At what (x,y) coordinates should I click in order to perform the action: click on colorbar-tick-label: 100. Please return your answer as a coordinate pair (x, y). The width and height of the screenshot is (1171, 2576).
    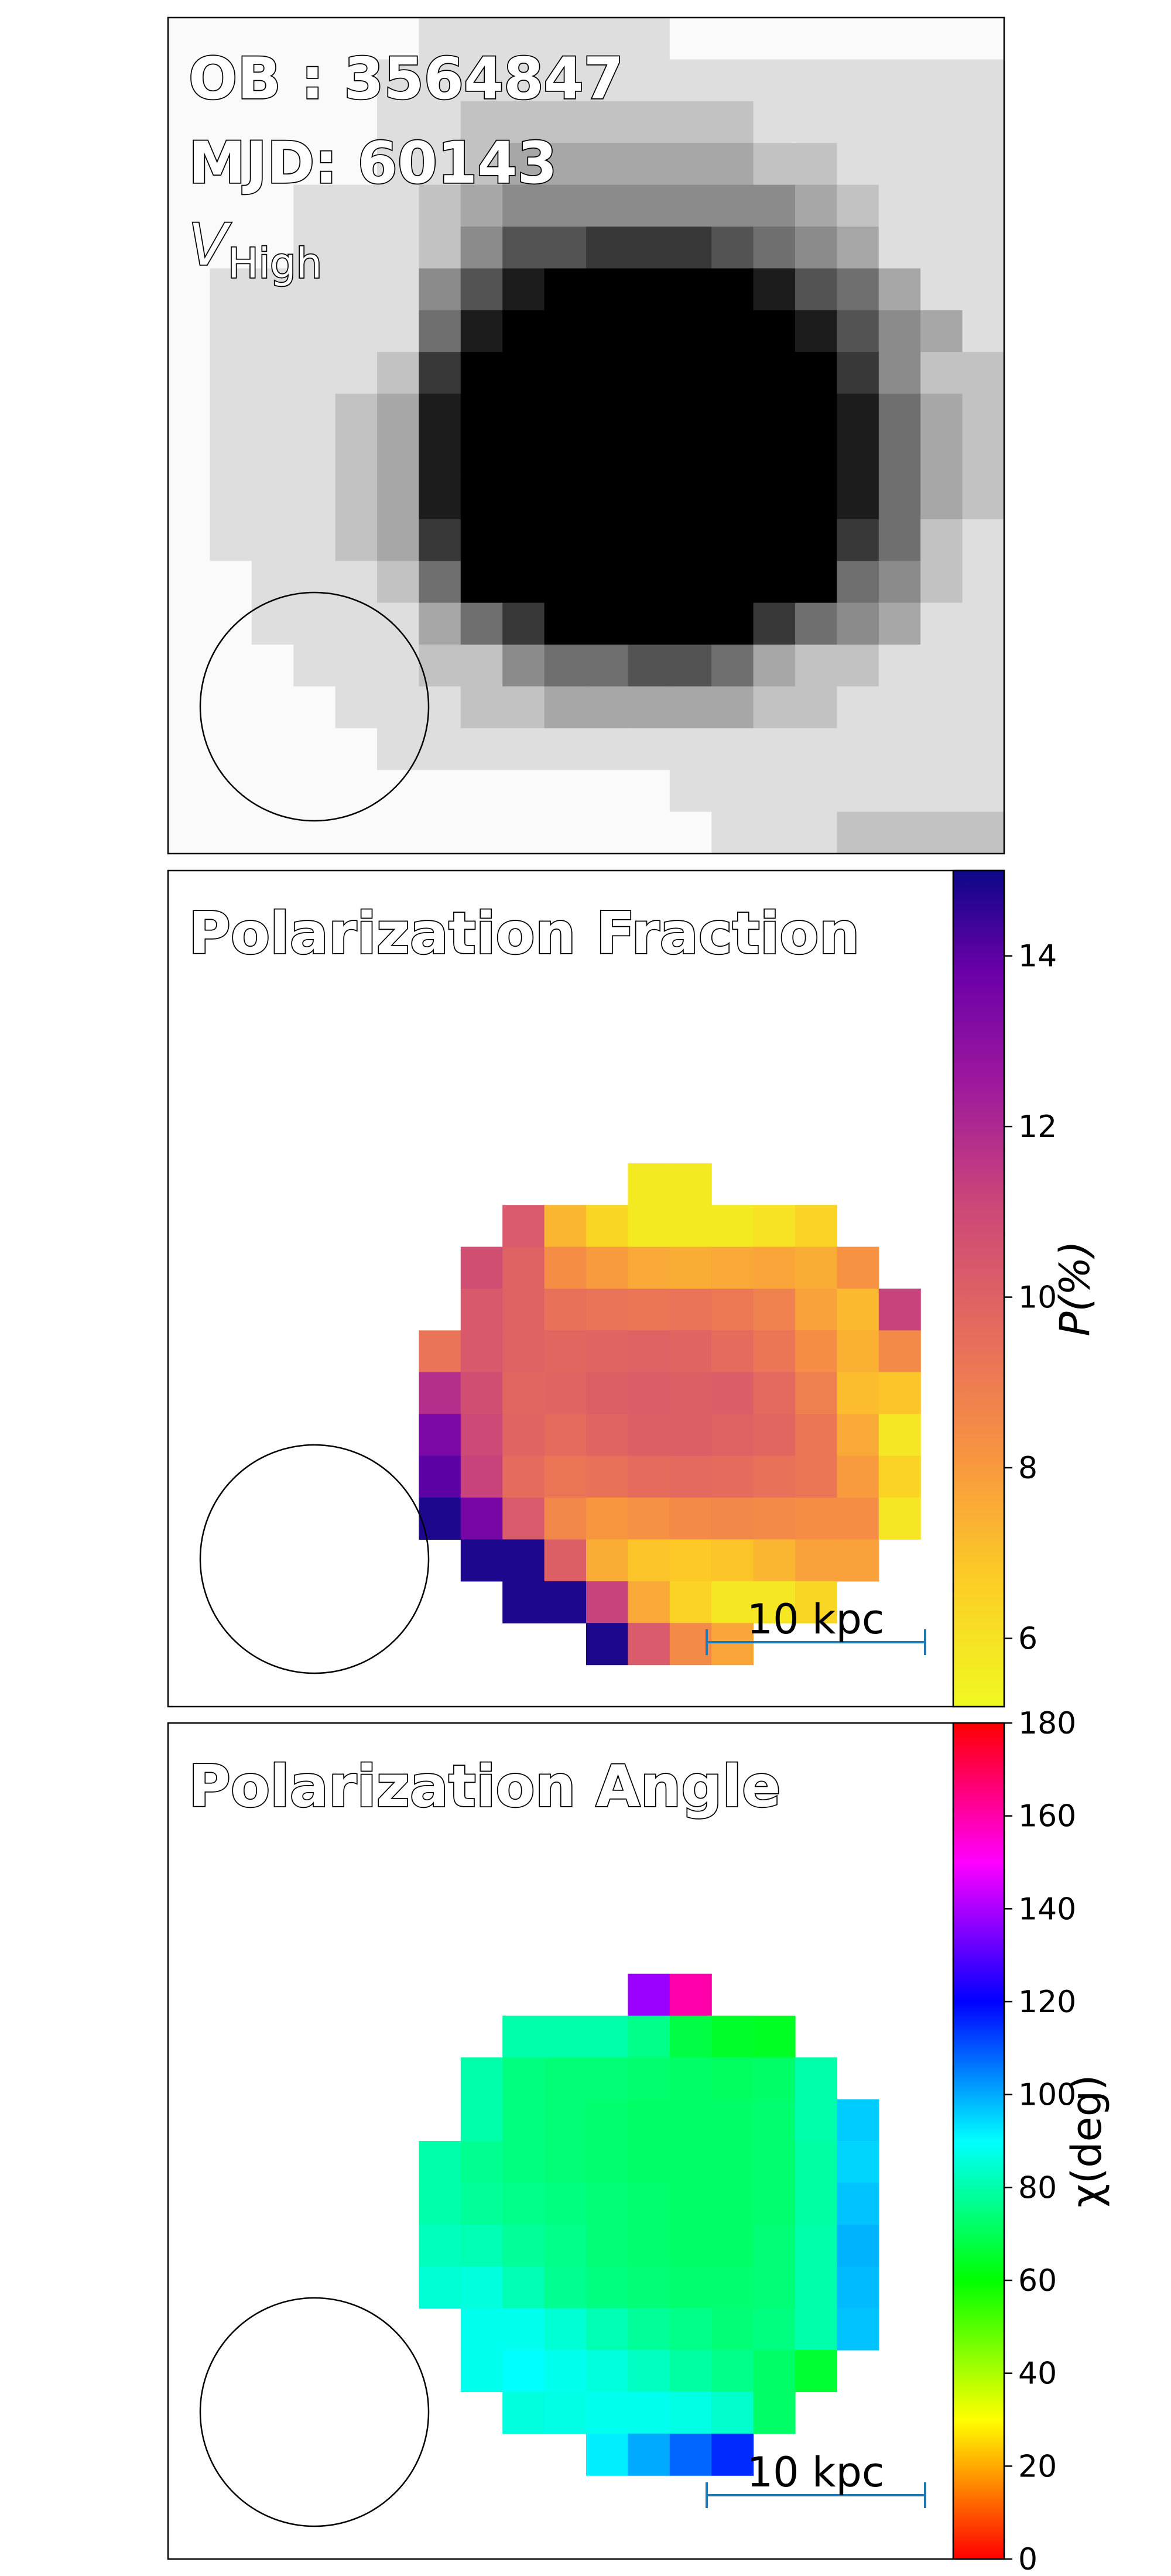
    Looking at the image, I should click on (1047, 2095).